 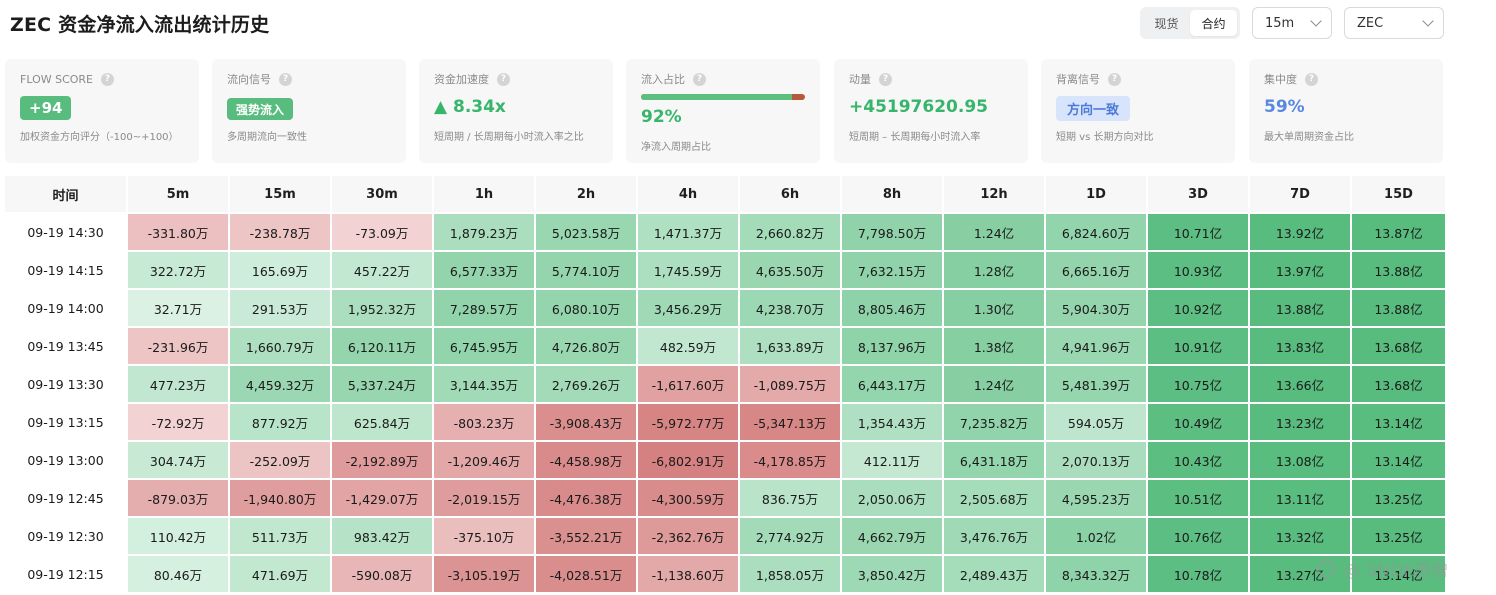 What do you see at coordinates (892, 460) in the screenshot?
I see `flow-cell: 412.11万` at bounding box center [892, 460].